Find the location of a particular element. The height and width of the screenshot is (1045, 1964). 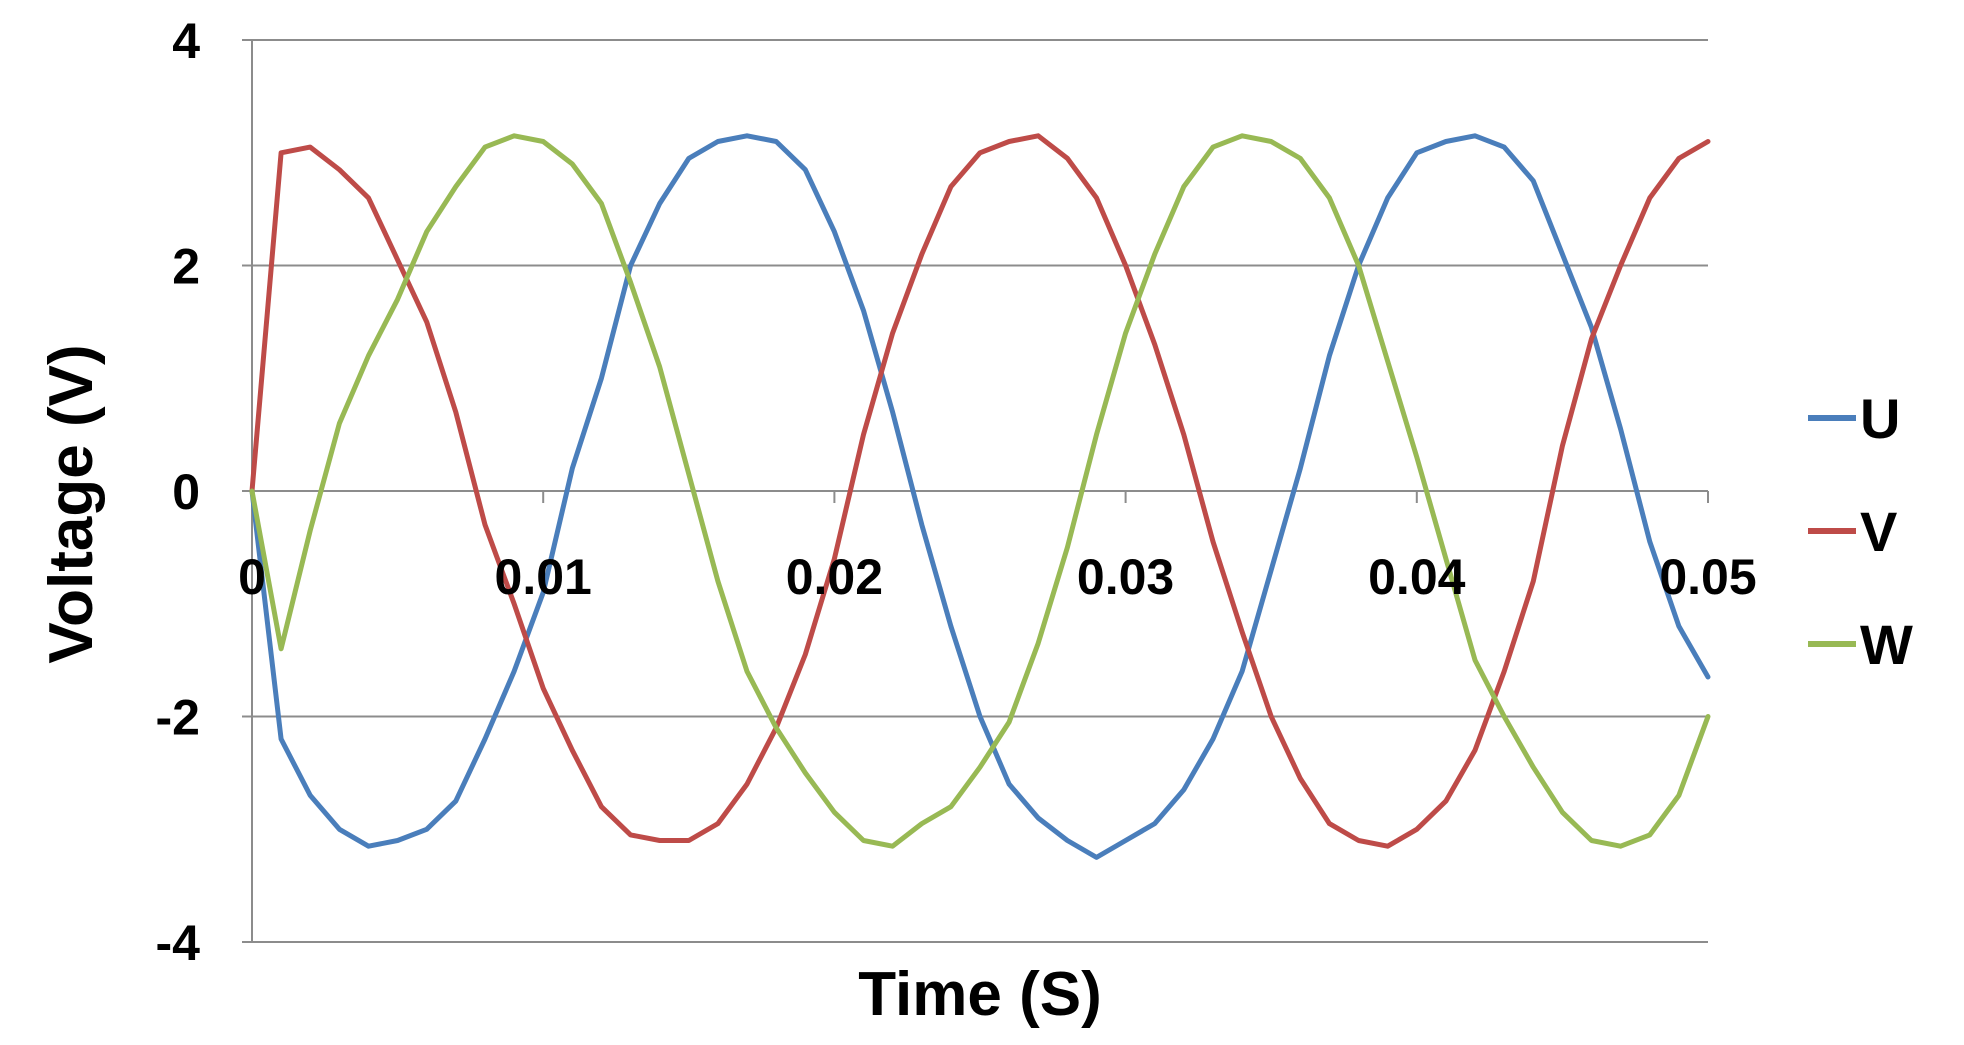

legend-label: U is located at coordinates (1880, 418).